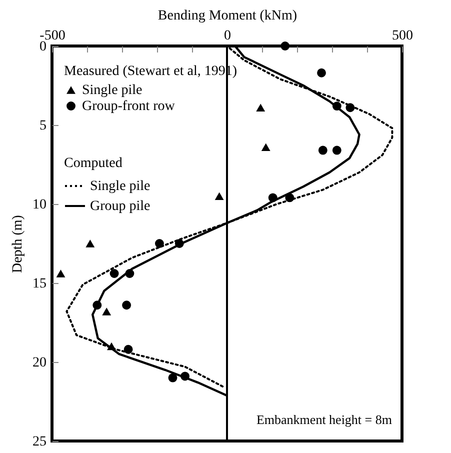 The height and width of the screenshot is (453, 451). What do you see at coordinates (43, 47) in the screenshot?
I see `y-tick-label: 0` at bounding box center [43, 47].